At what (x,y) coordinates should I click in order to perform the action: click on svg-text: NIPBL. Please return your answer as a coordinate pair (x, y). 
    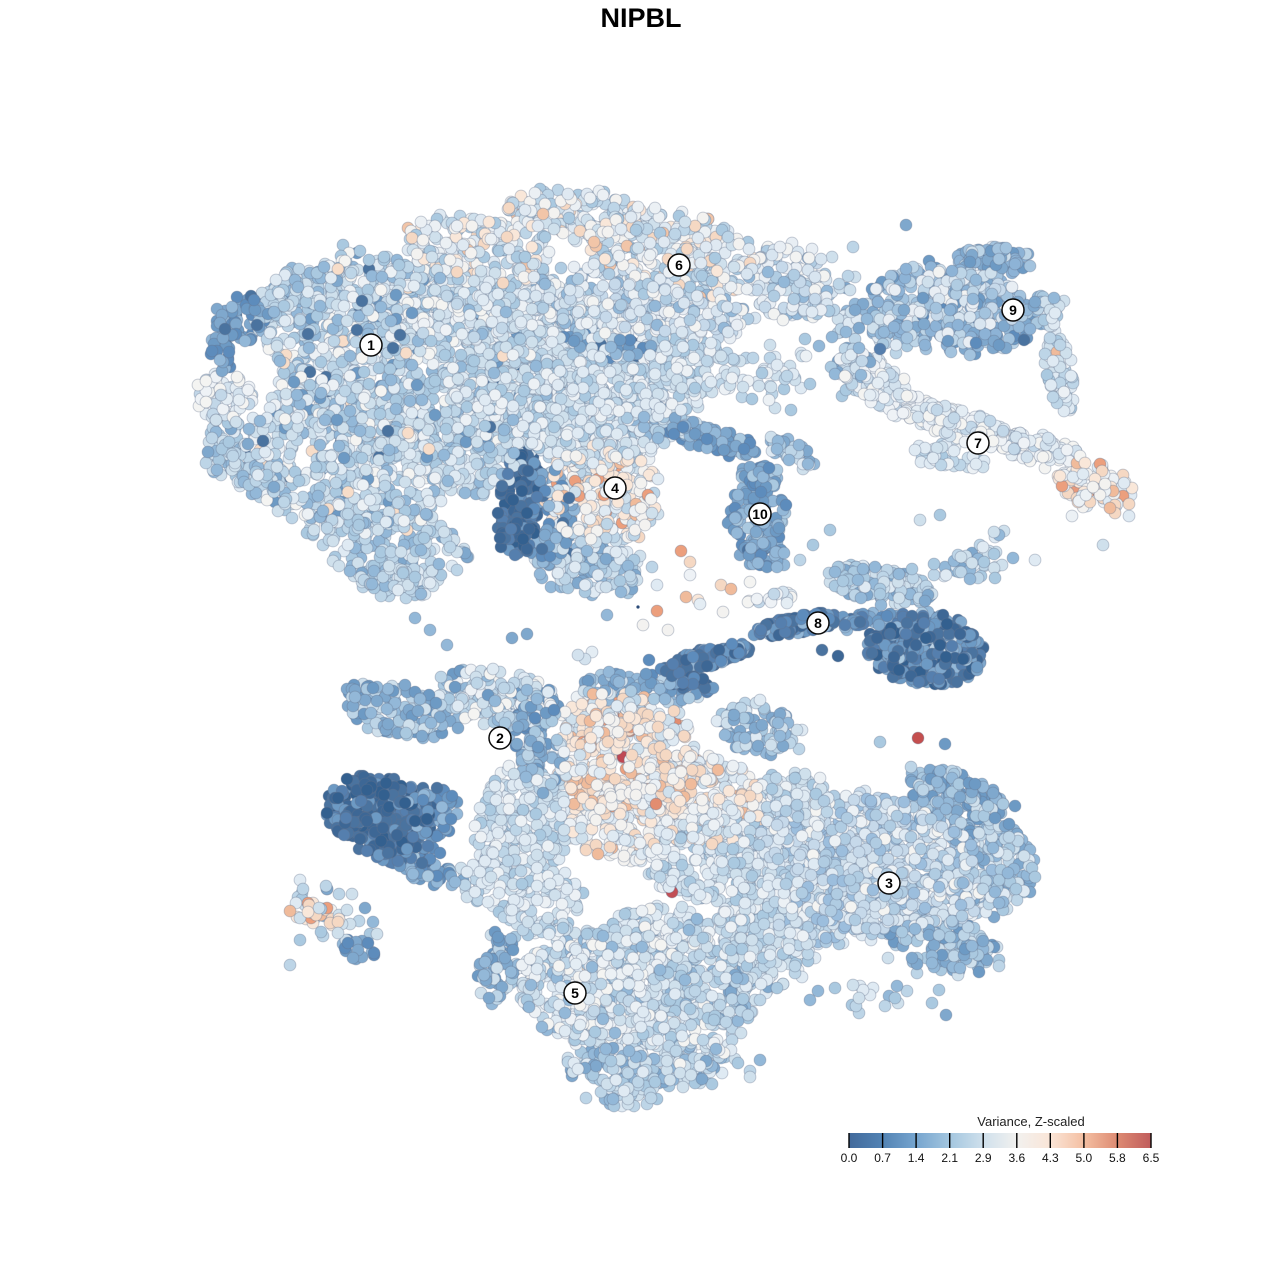
    Looking at the image, I should click on (641, 18).